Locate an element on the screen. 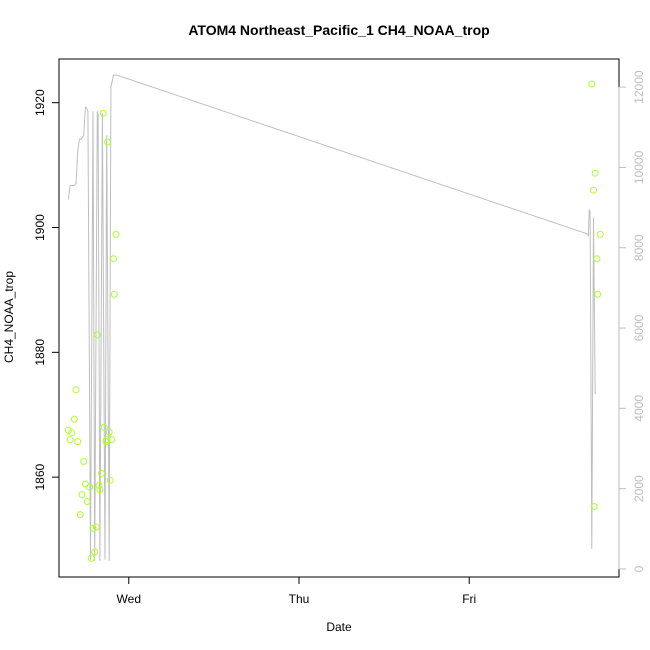 The height and width of the screenshot is (650, 650). y-axis-right: 0 2000 4000 6000 8000 10000 12000 is located at coordinates (632, 321).